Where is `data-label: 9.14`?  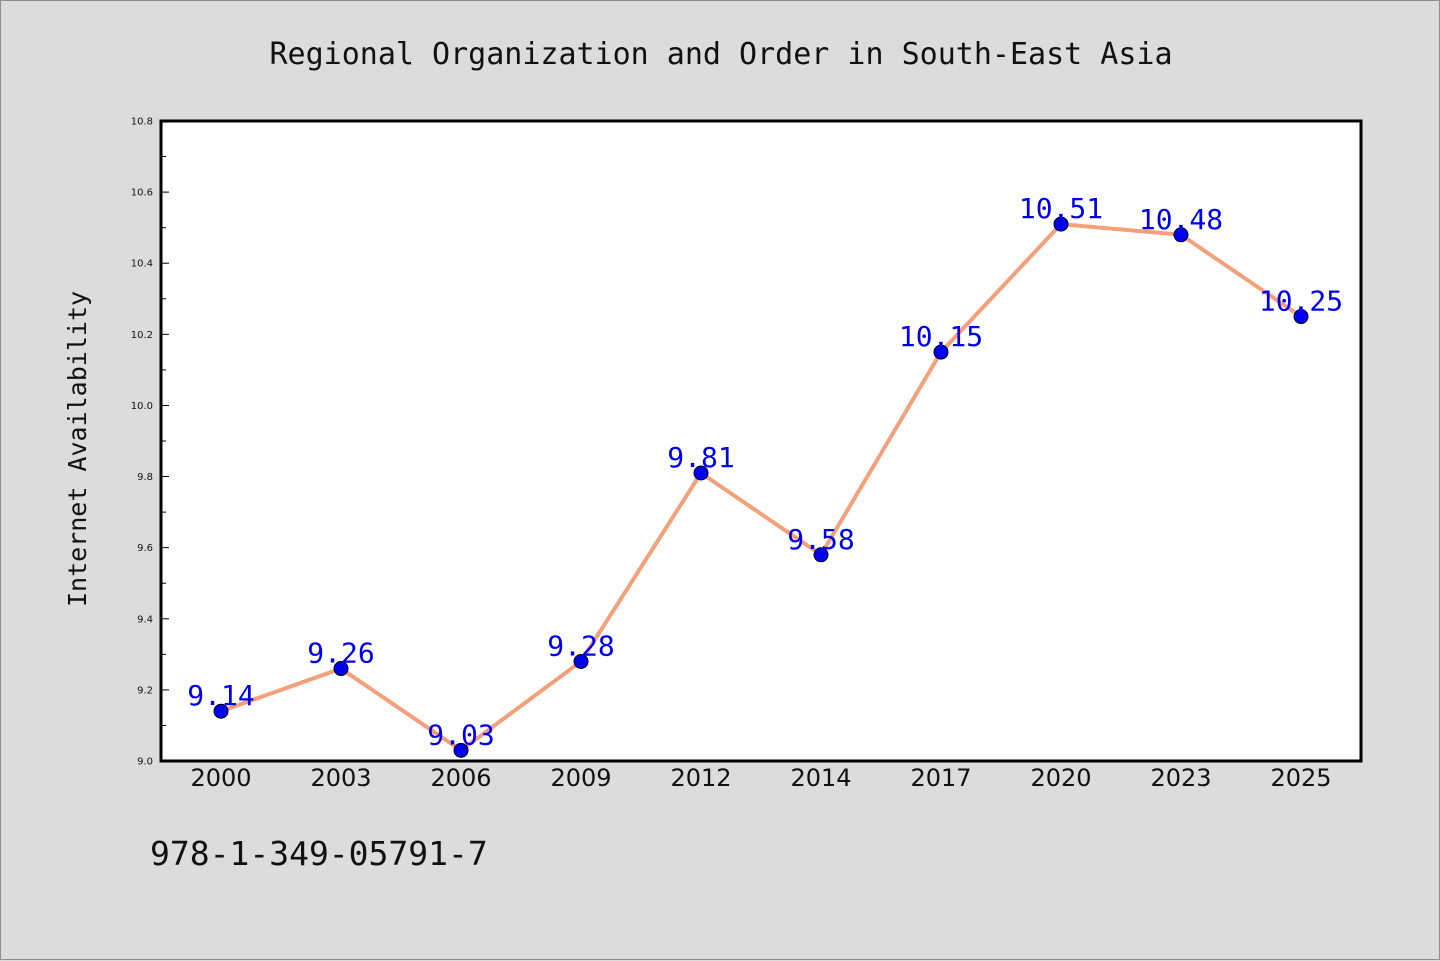 data-label: 9.14 is located at coordinates (220, 695).